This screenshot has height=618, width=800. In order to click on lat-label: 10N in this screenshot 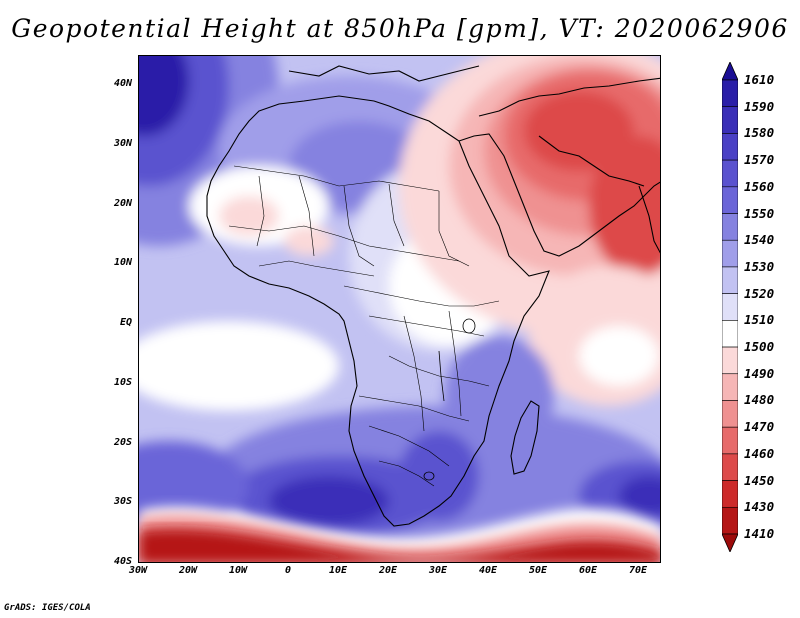, I will do `click(122, 263)`.